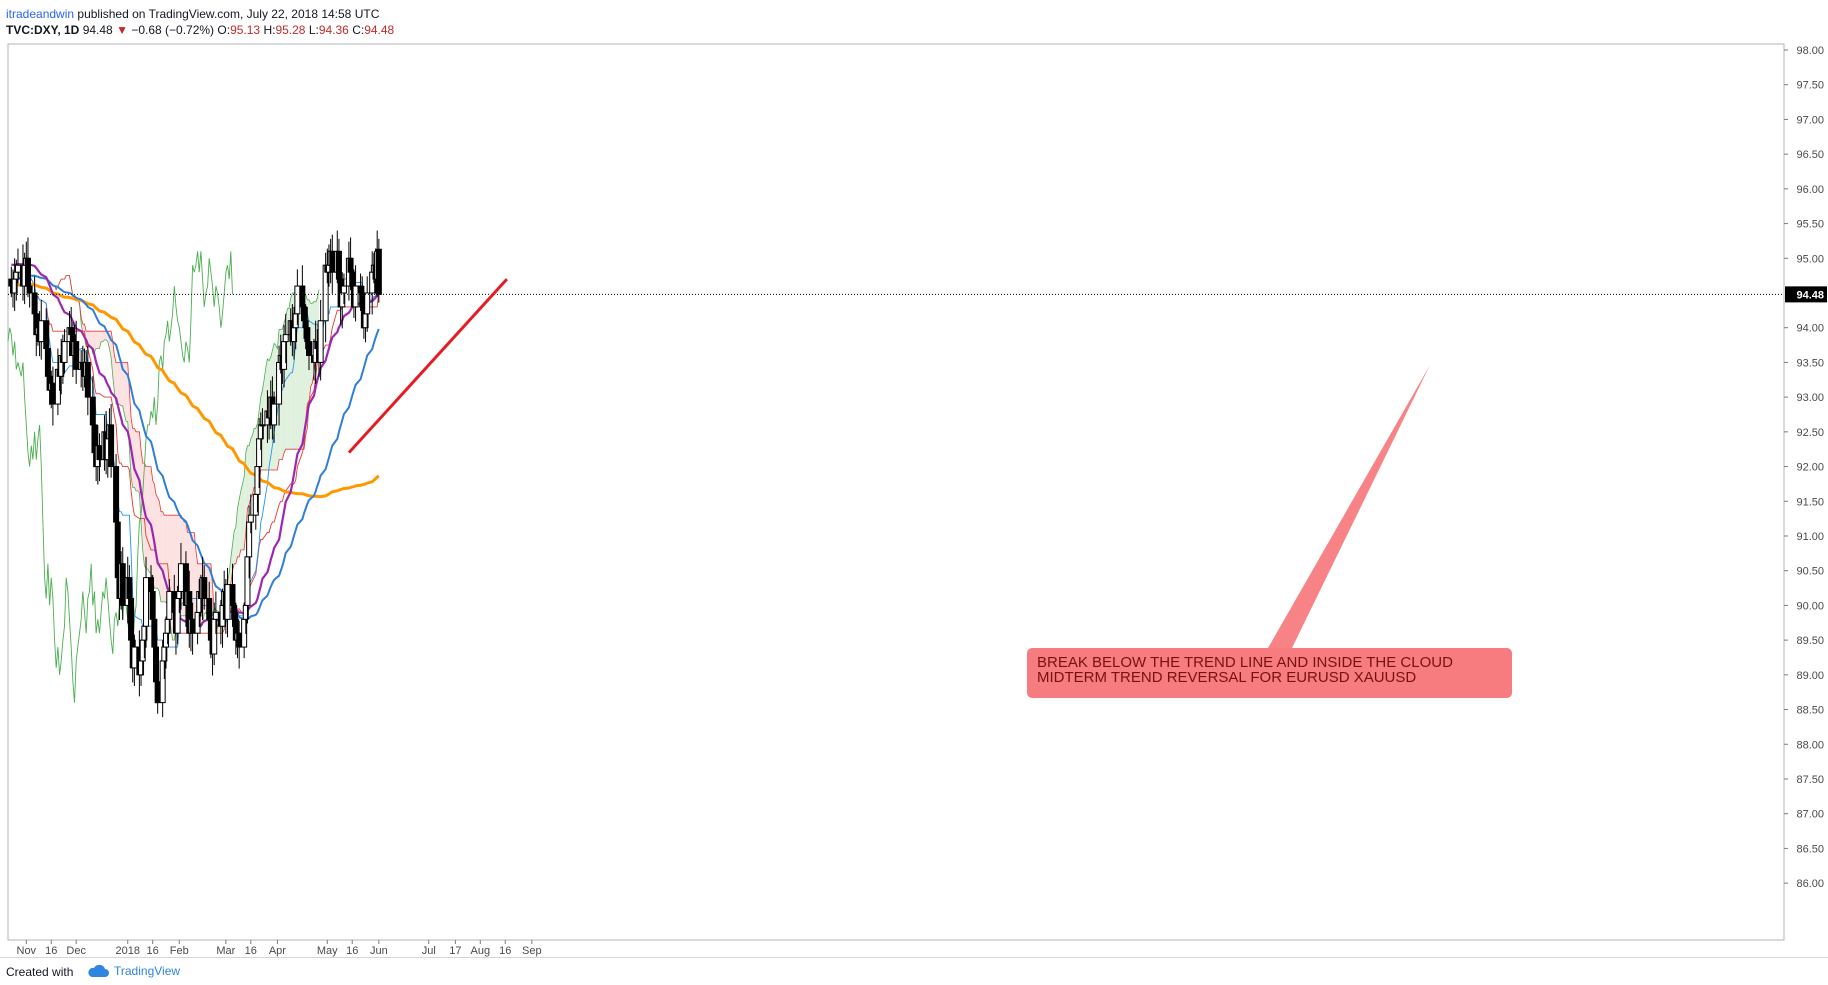 The image size is (1828, 985). I want to click on y-tick-label: 96.00, so click(1810, 190).